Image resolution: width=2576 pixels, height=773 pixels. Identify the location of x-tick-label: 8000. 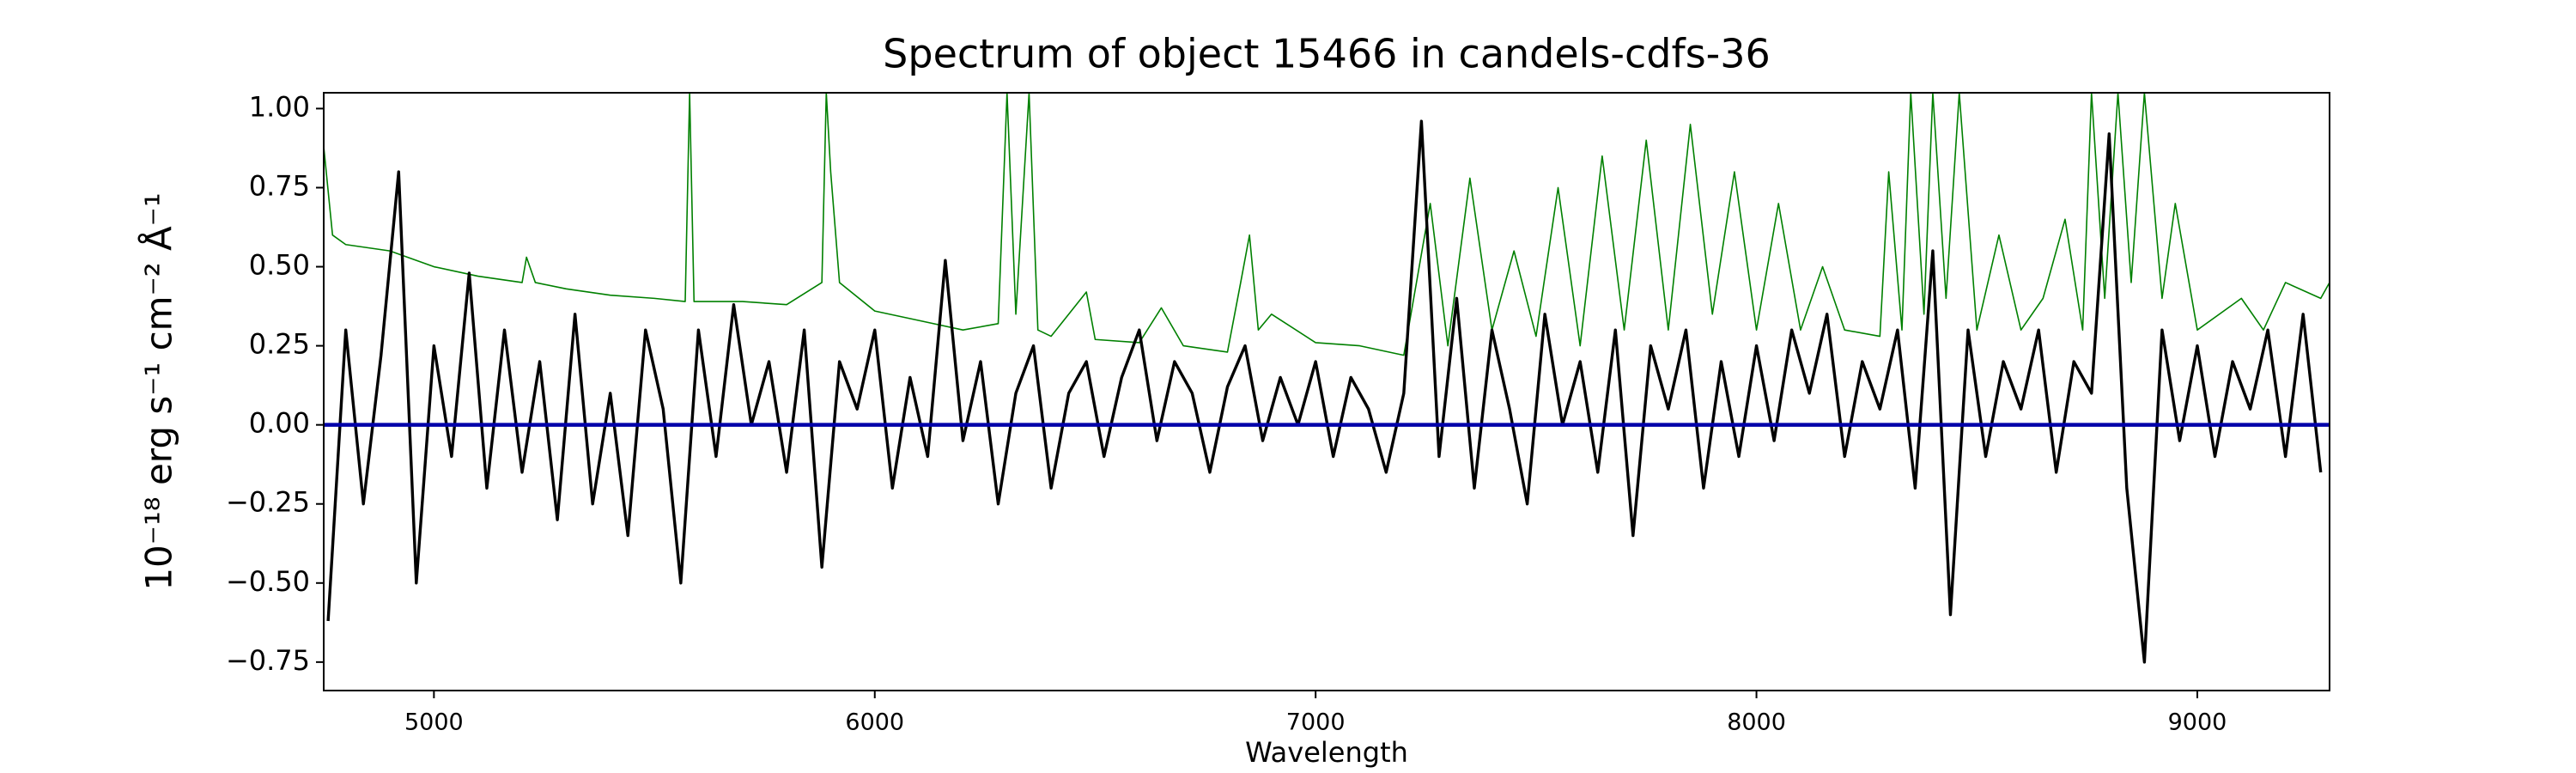
(1756, 722).